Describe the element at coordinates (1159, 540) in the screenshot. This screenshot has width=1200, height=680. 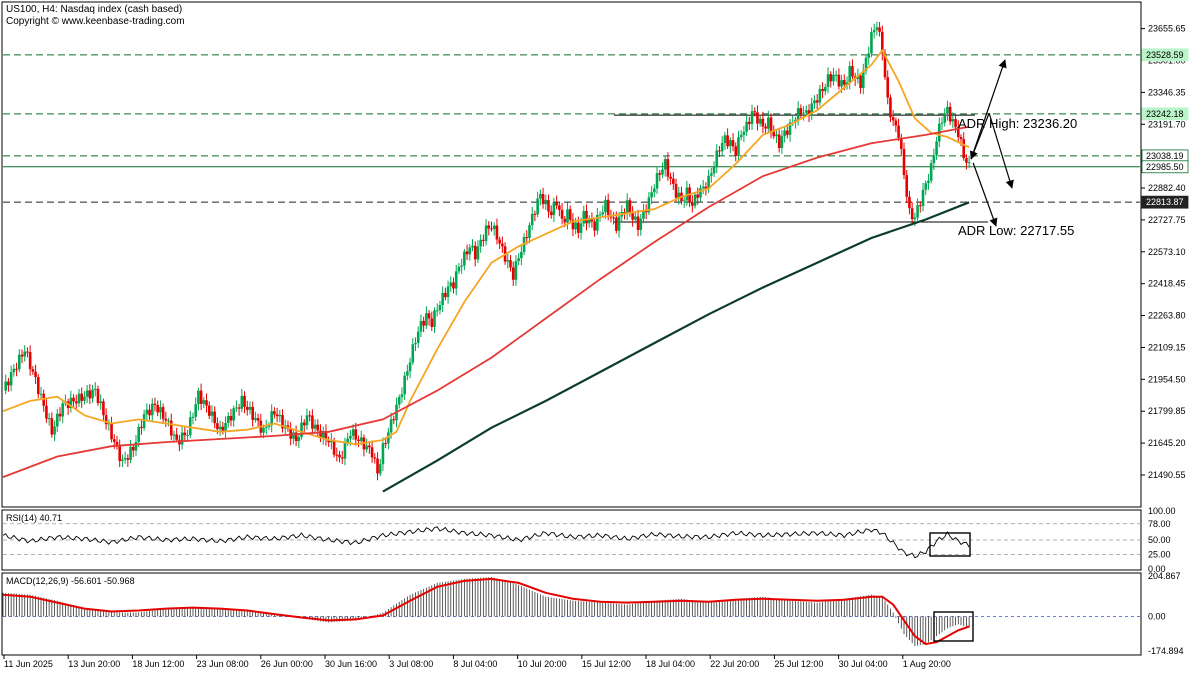
I see `rsi-tick-label: 50.00` at that location.